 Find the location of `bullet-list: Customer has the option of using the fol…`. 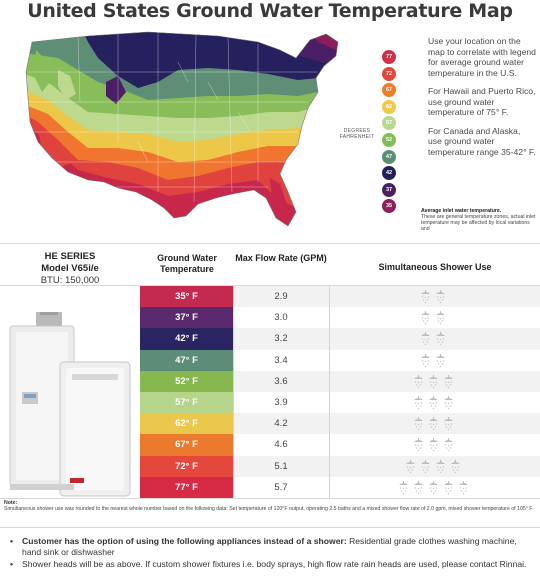

bullet-list: Customer has the option of using the fol… is located at coordinates (272, 554).